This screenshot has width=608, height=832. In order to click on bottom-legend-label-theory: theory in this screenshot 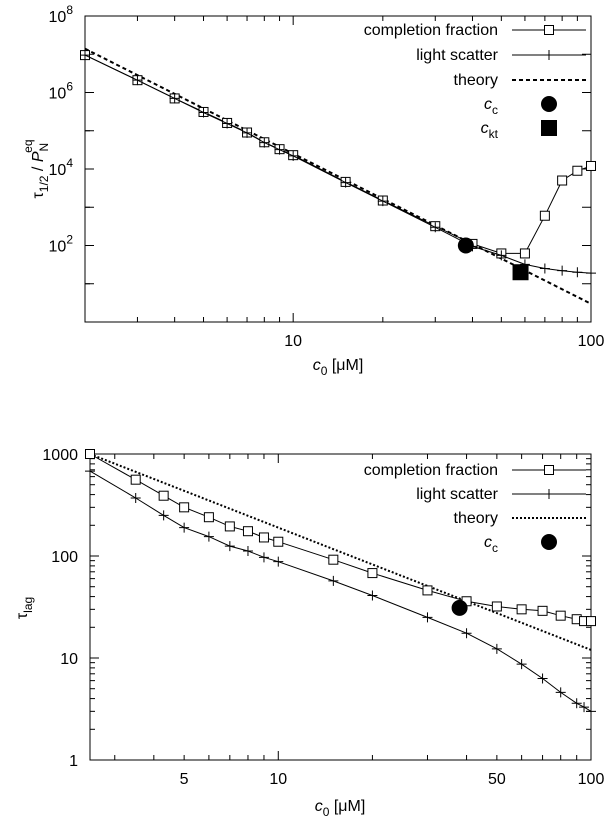, I will do `click(476, 518)`.